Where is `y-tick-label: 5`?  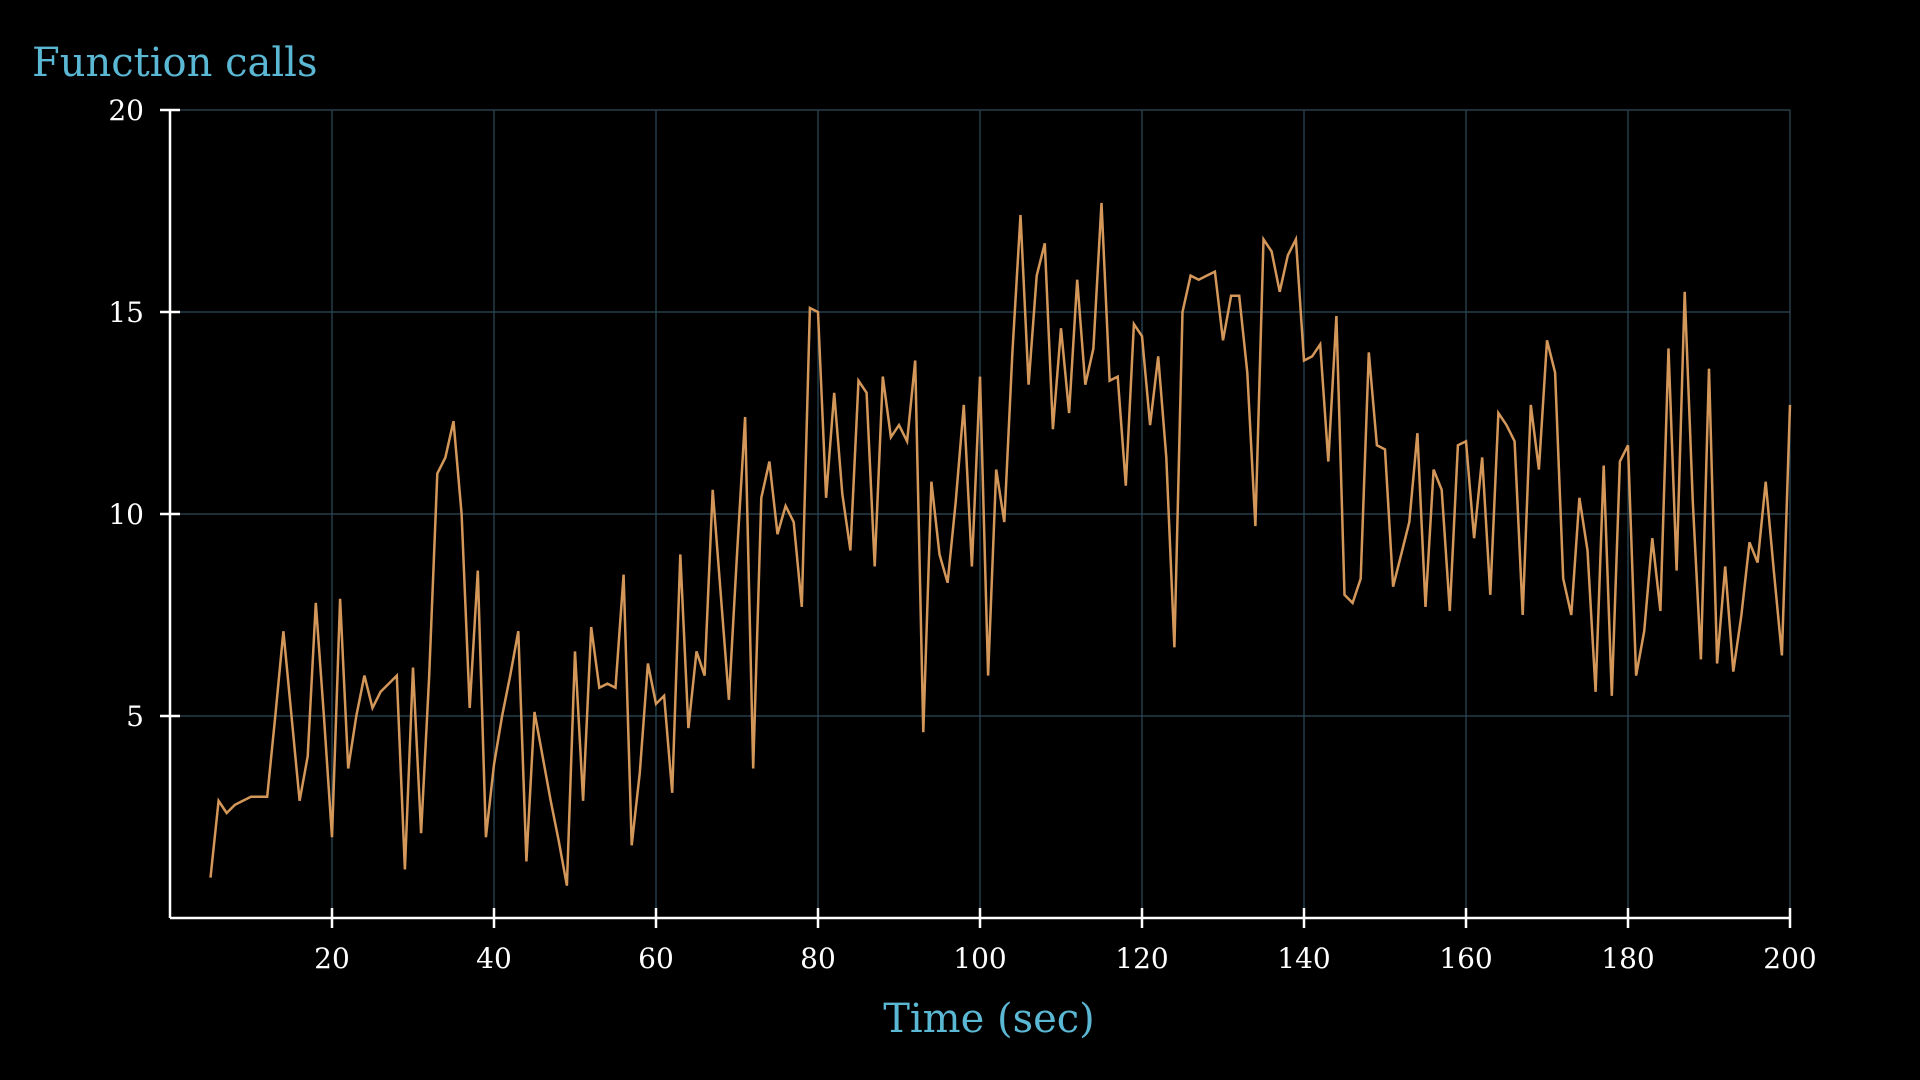
y-tick-label: 5 is located at coordinates (135, 716).